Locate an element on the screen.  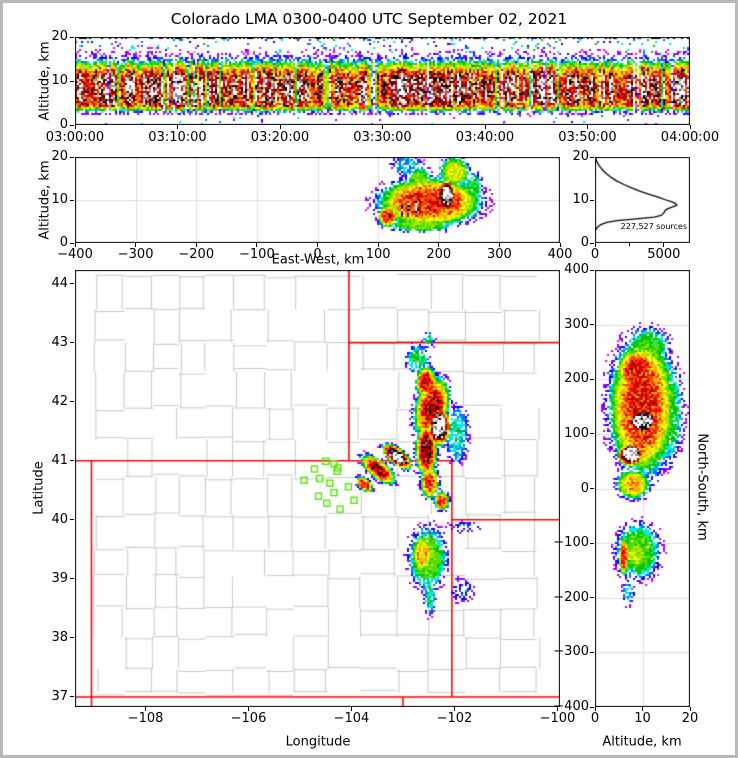
north-south-ylabel: North-South, km is located at coordinates (702, 487).